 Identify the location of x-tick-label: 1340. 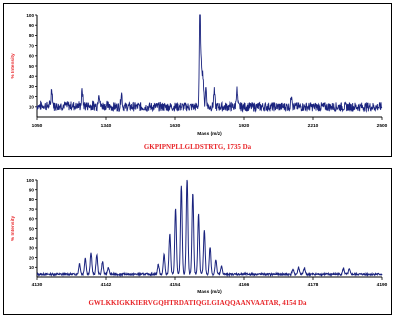
(106, 126).